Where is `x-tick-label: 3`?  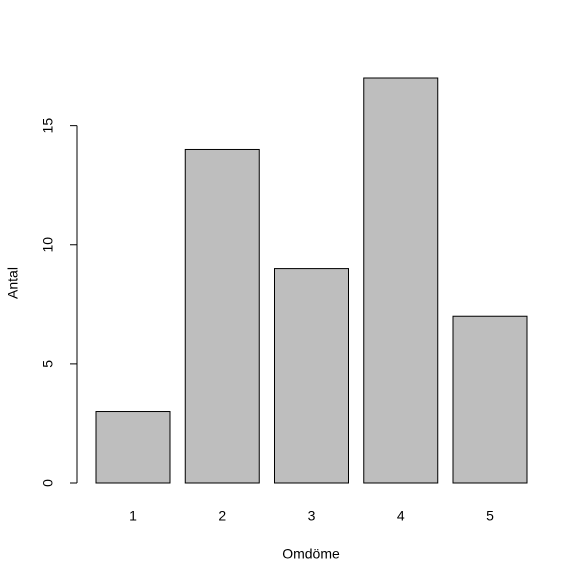
x-tick-label: 3 is located at coordinates (312, 516).